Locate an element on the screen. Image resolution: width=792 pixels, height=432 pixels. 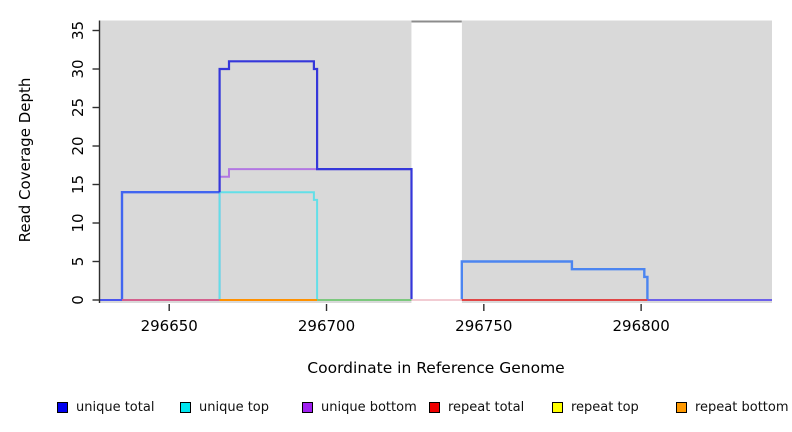
legend-label: repeat bottom is located at coordinates (742, 407).